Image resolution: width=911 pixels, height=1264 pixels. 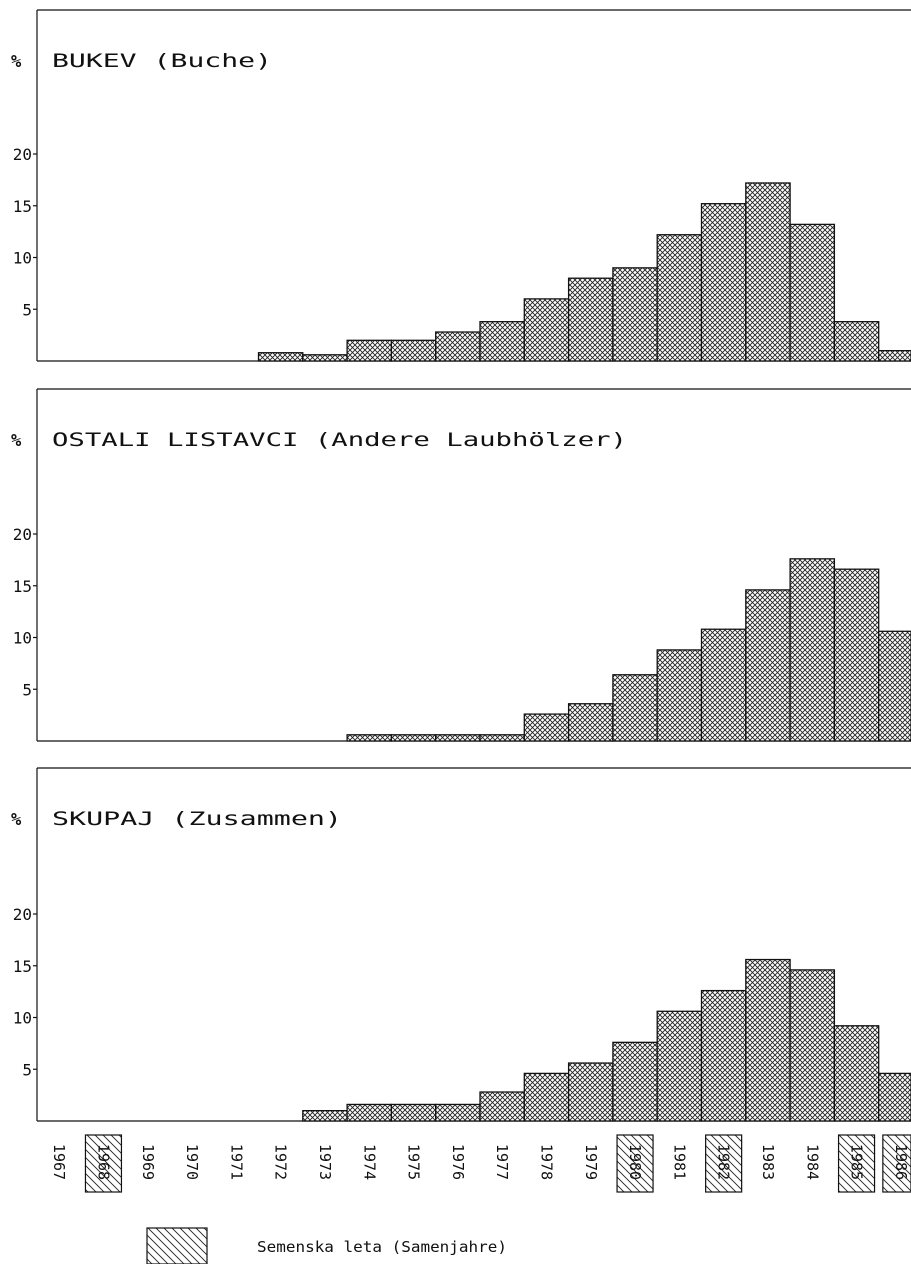 What do you see at coordinates (502, 1162) in the screenshot?
I see `x-tick-label-1977: 1977` at bounding box center [502, 1162].